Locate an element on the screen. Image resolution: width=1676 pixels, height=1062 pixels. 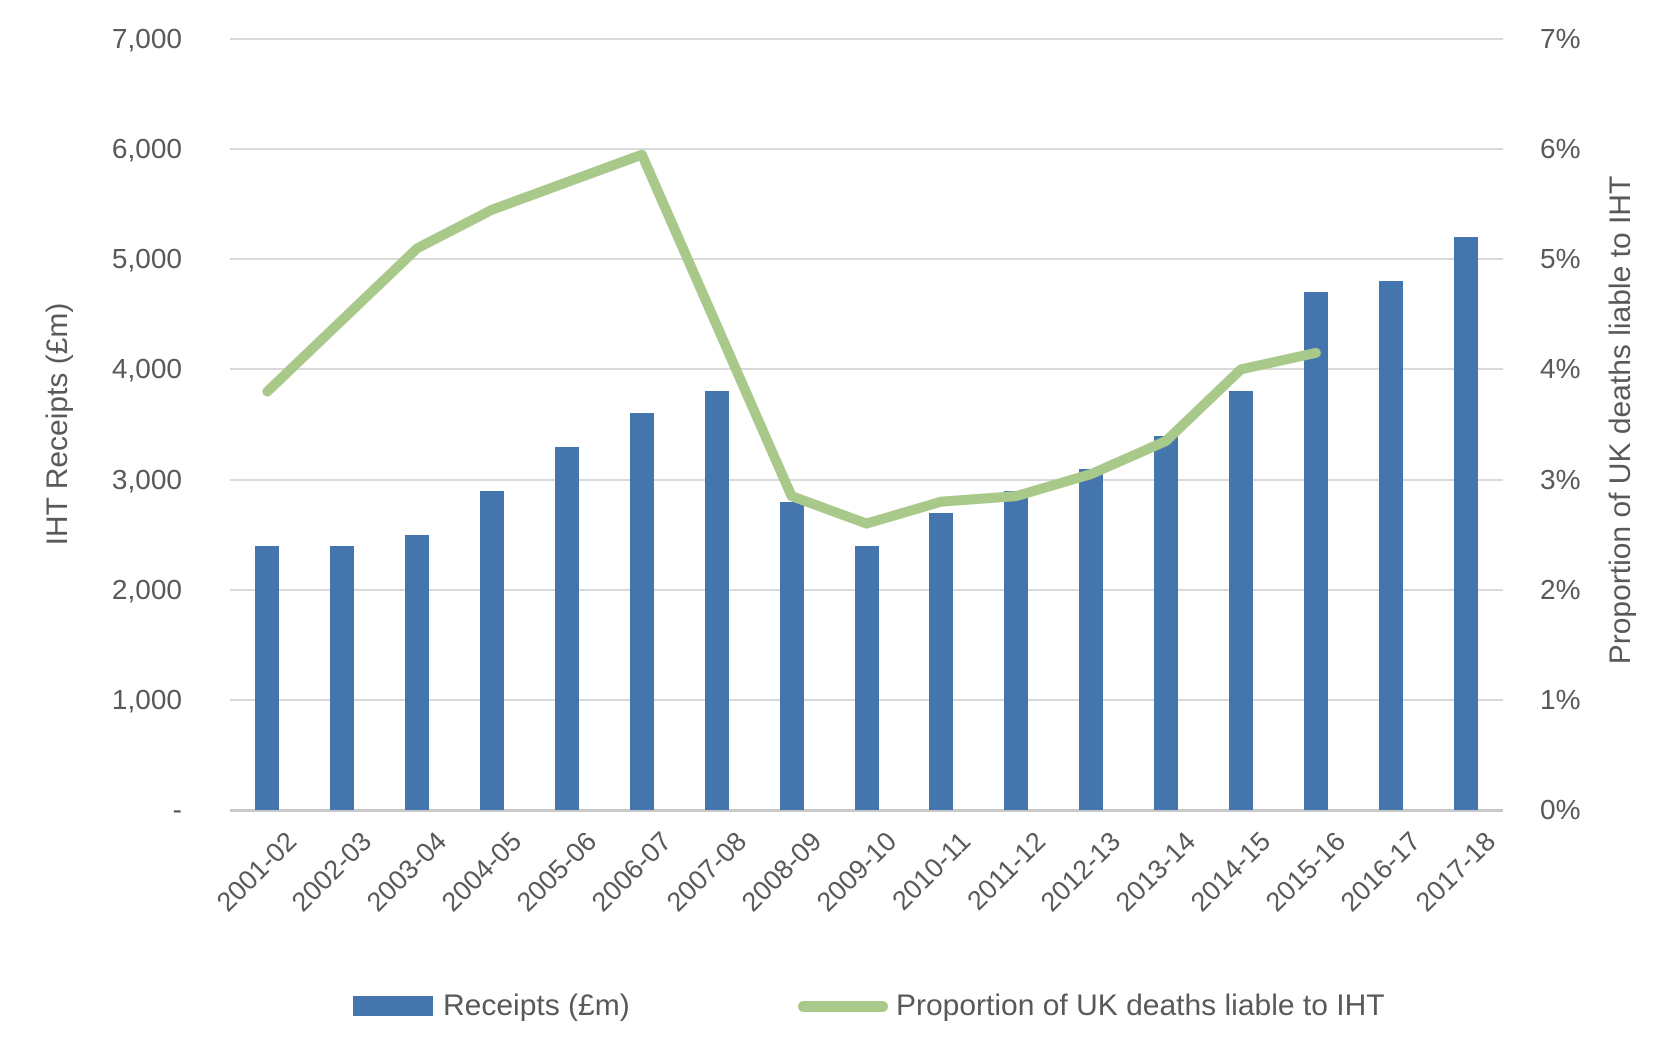
y-tick-left-5,000: 5,000 is located at coordinates (146, 259).